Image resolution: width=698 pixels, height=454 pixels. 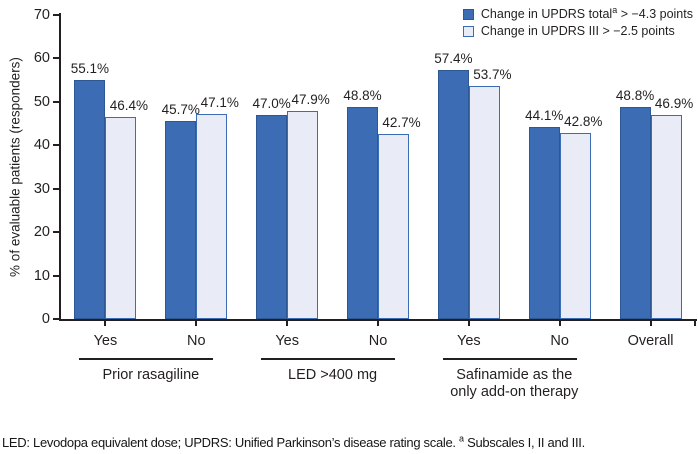 I want to click on group-label: Prior rasagiline, so click(x=151, y=375).